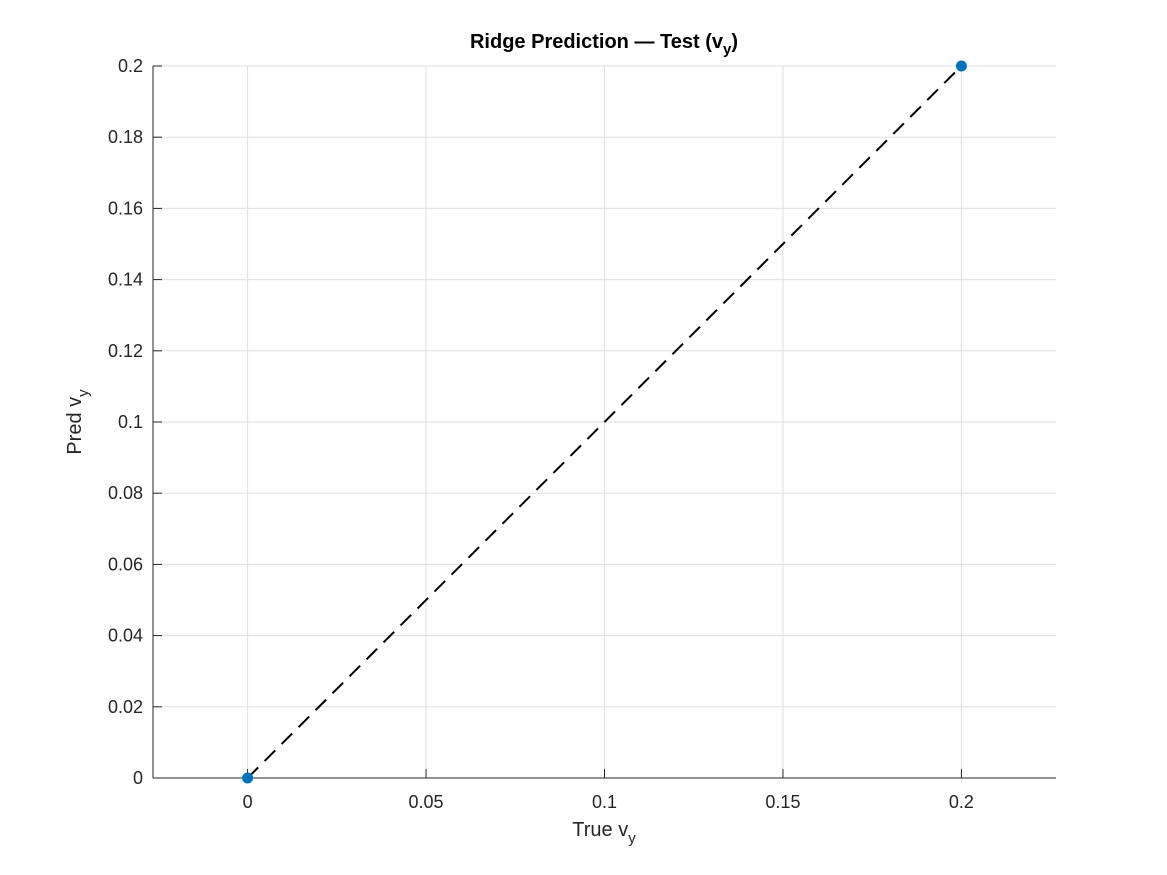 The image size is (1167, 875). I want to click on y-tick-label: 0.08, so click(125, 493).